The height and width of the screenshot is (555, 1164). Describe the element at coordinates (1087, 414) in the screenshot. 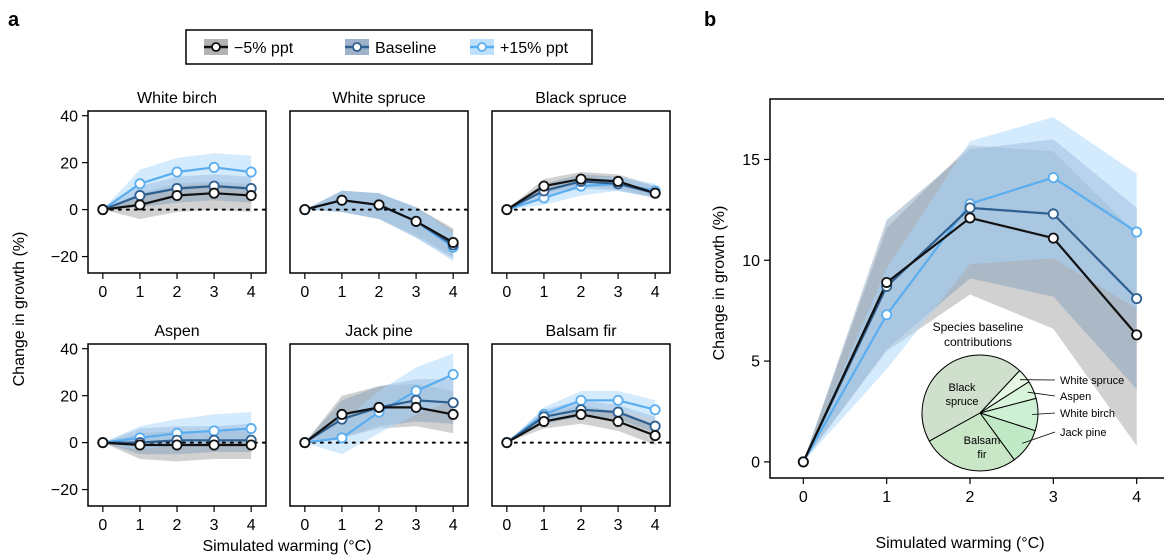

I see `pie-label-white-birch: White birch` at that location.